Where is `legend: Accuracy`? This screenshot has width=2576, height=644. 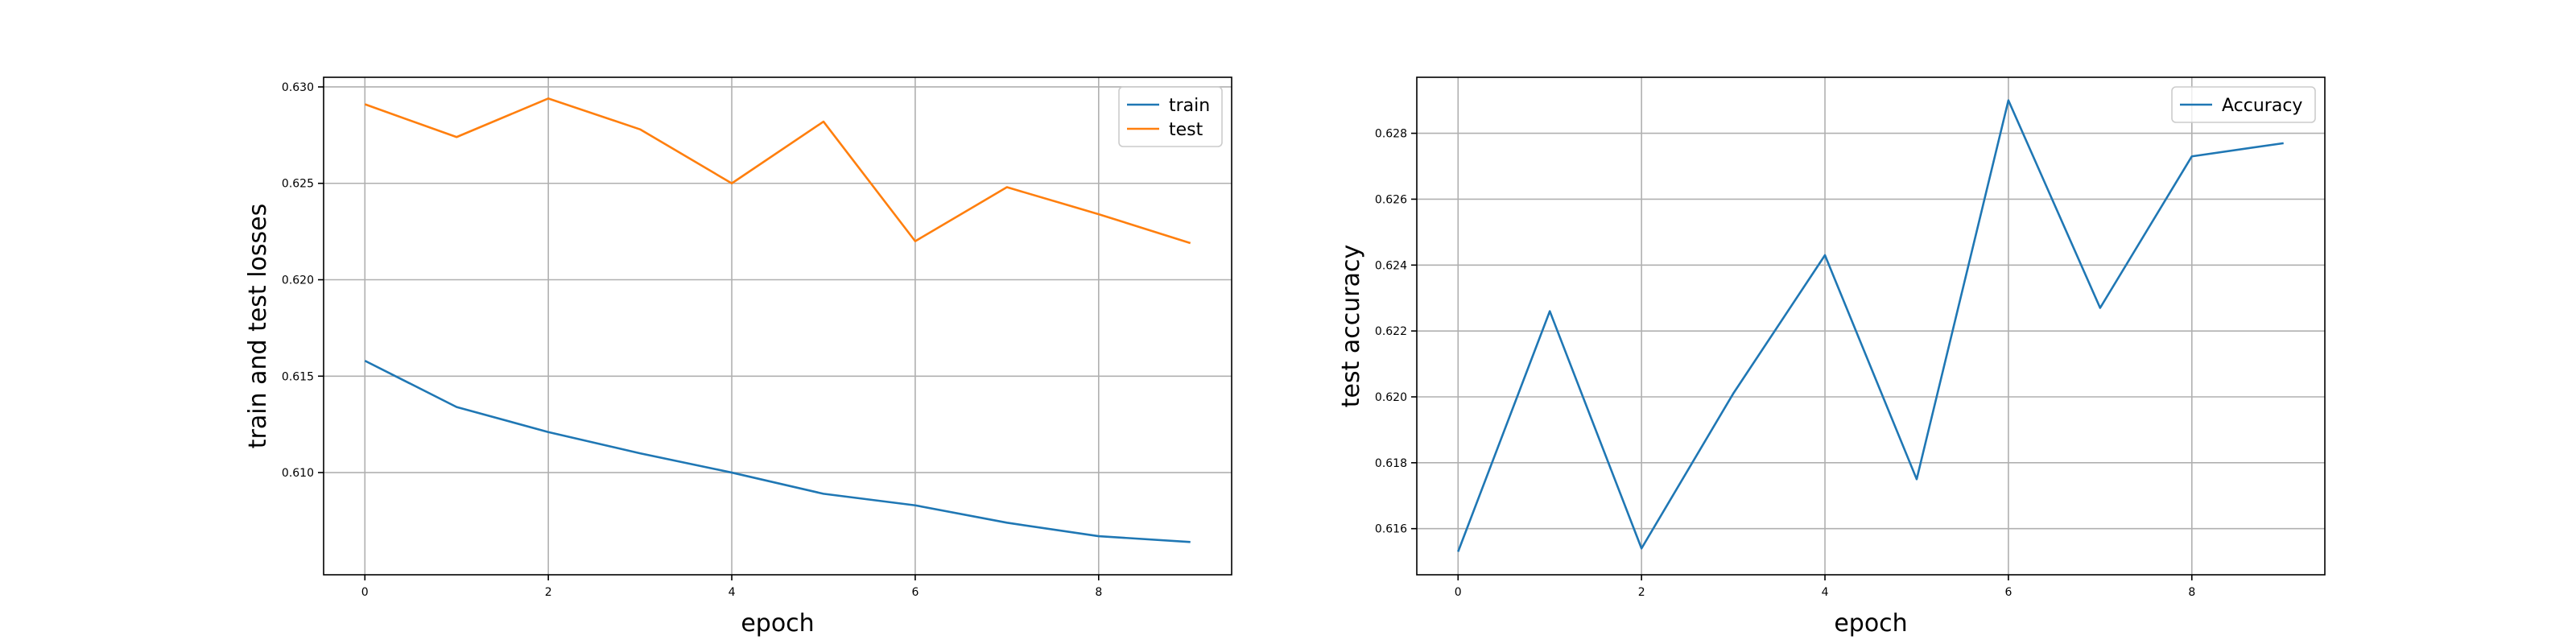 legend: Accuracy is located at coordinates (2243, 104).